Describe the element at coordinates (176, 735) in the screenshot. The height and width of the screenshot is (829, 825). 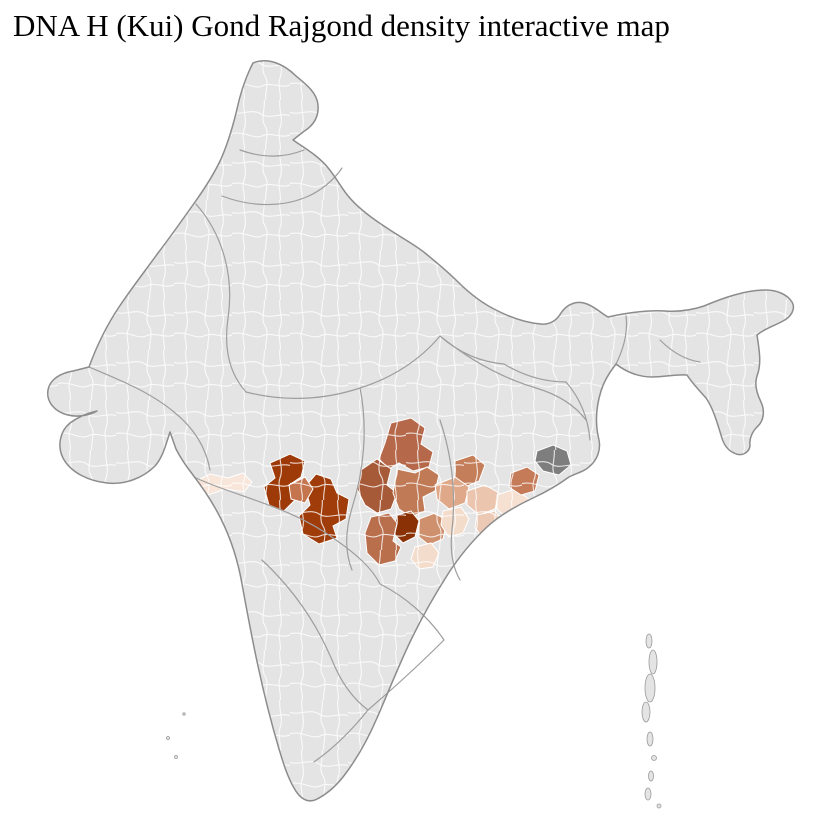
I see `lakshadweep-islands` at that location.